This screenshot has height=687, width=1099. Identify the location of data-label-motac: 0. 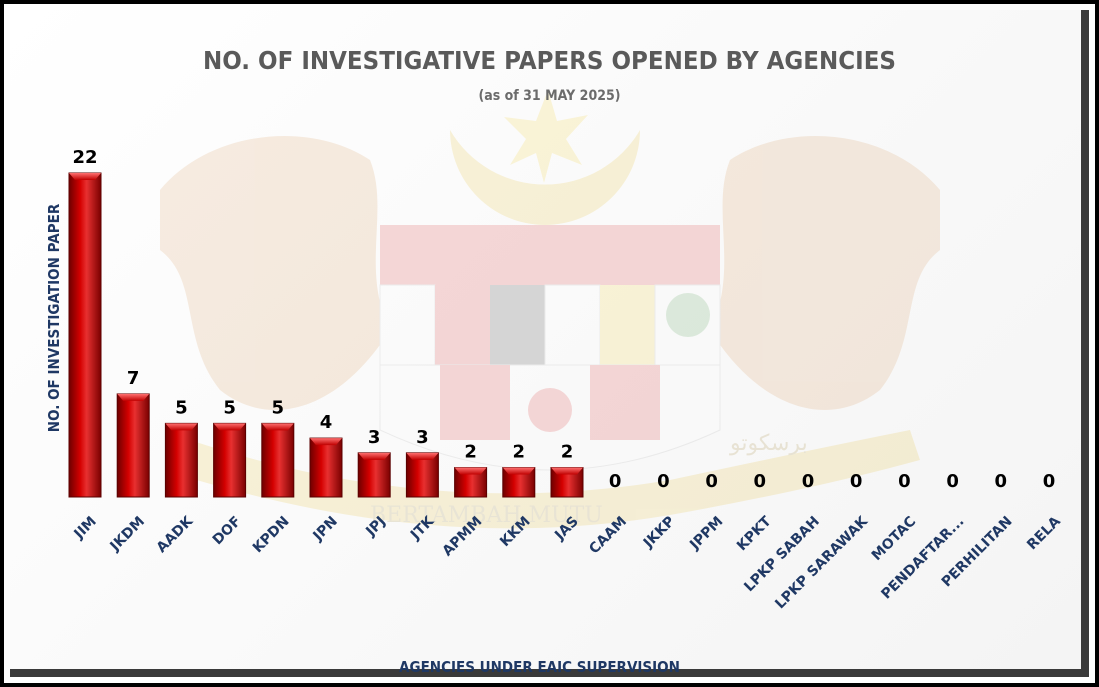
(904, 481).